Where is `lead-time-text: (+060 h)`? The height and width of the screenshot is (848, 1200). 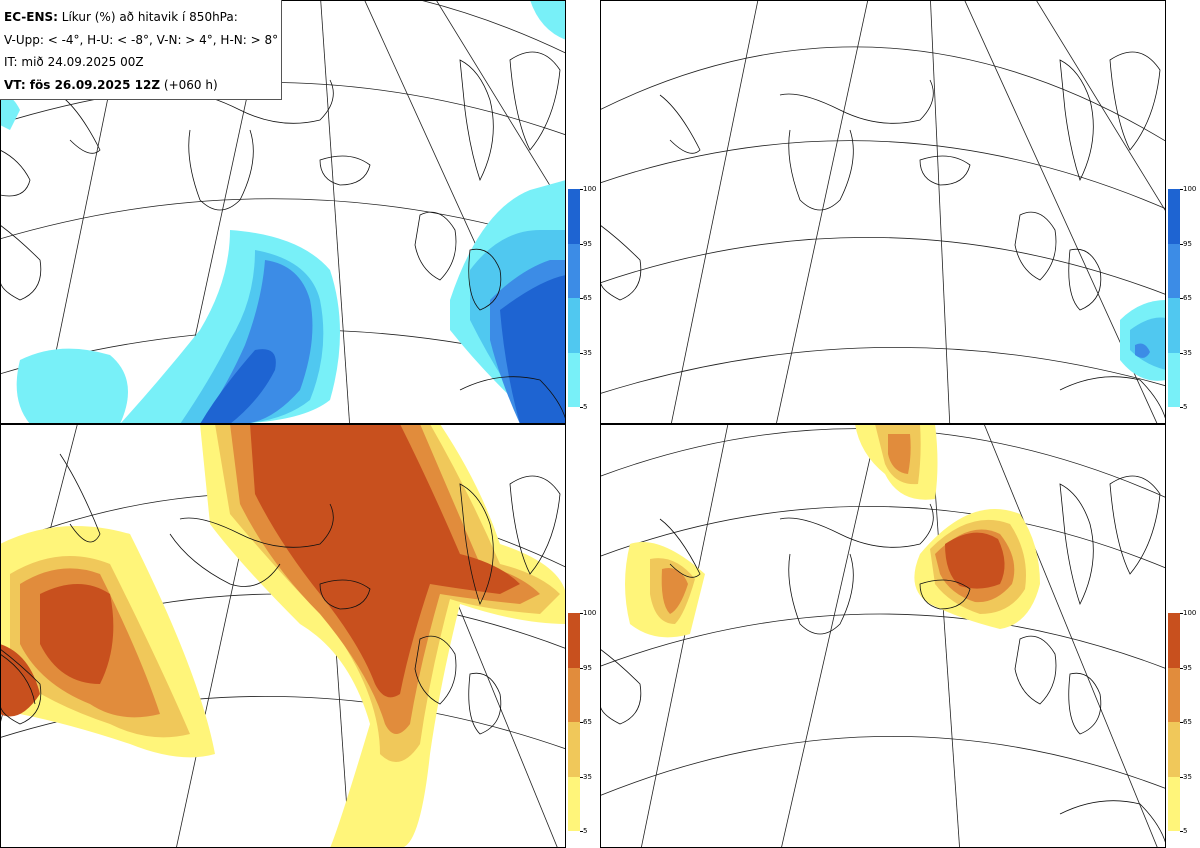
lead-time-text: (+060 h) is located at coordinates (190, 84).